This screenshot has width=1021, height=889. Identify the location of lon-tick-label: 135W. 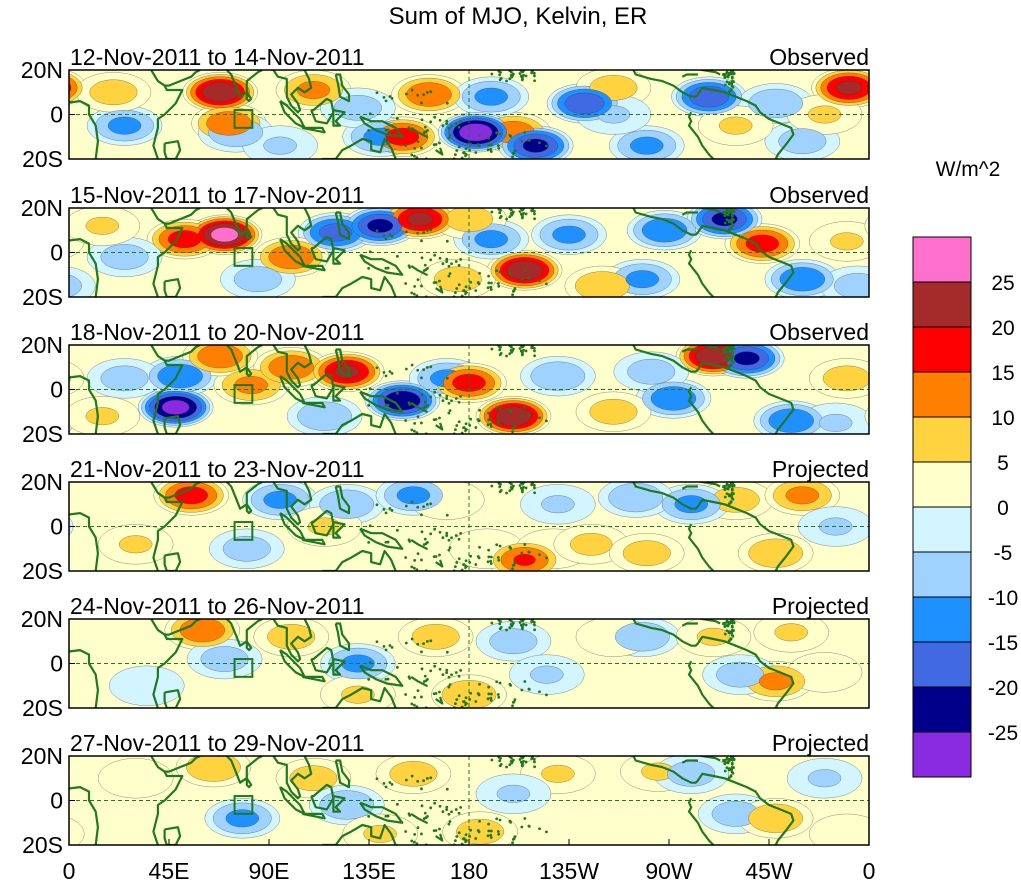
(569, 871).